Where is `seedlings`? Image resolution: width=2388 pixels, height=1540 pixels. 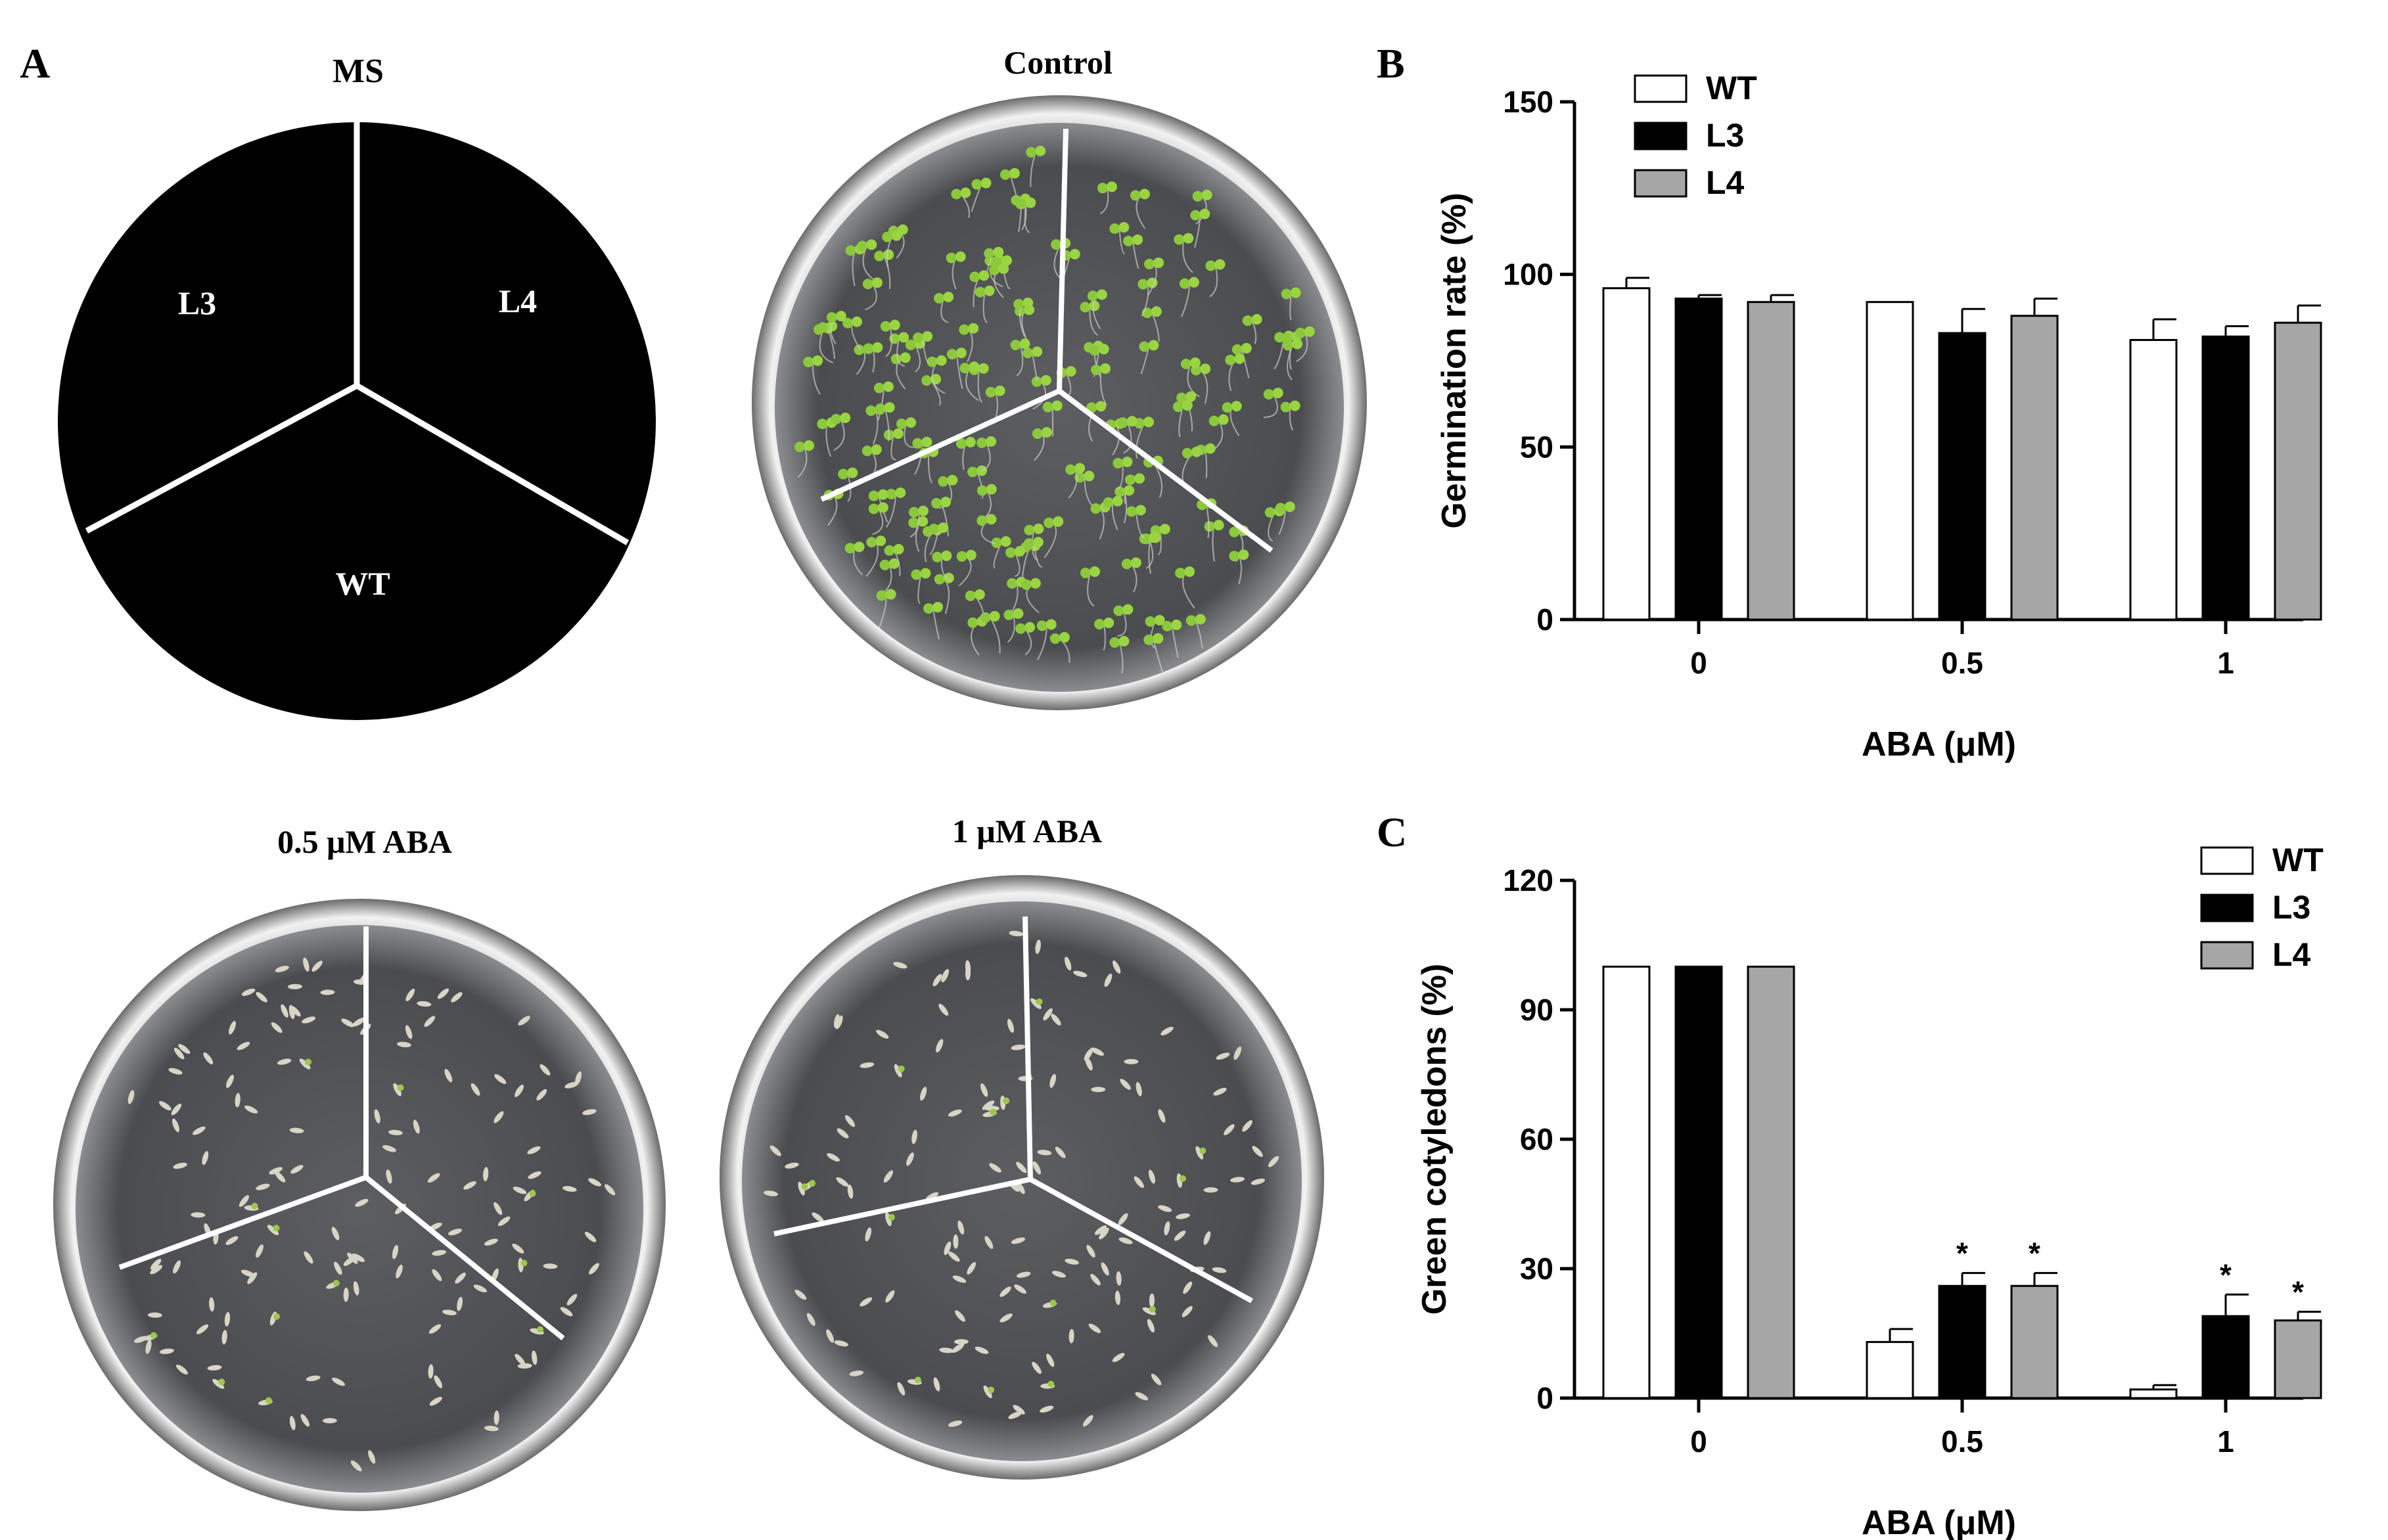
seedlings is located at coordinates (1021, 1178).